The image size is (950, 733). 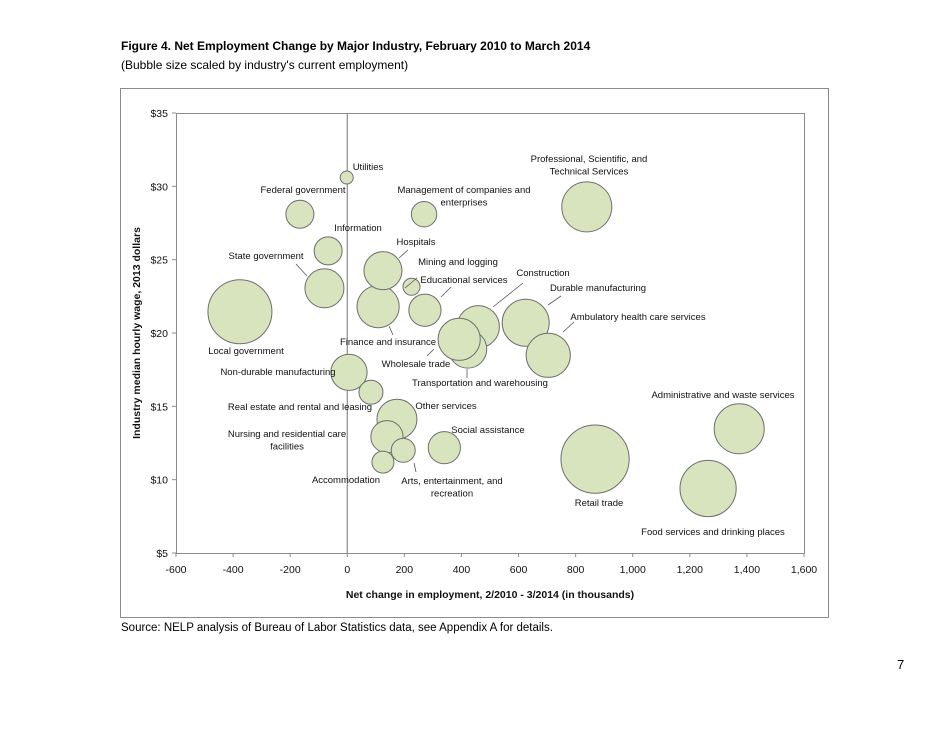 What do you see at coordinates (328, 251) in the screenshot?
I see `bubble-information` at bounding box center [328, 251].